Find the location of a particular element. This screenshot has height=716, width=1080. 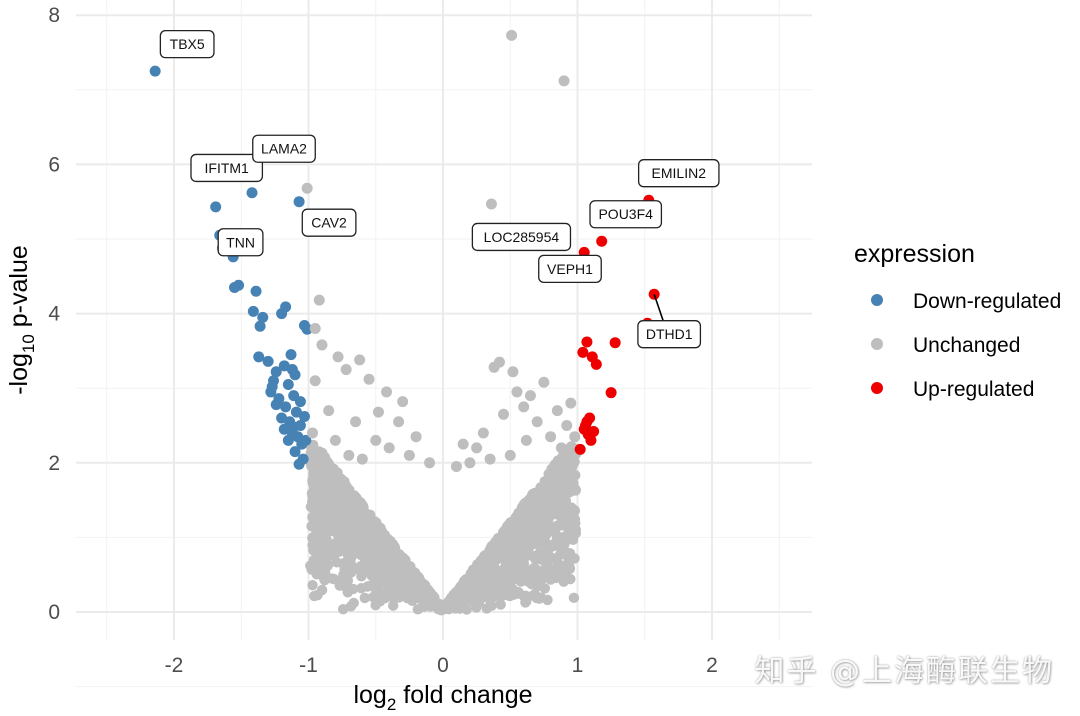

gene-label: DTHD1 is located at coordinates (669, 321).